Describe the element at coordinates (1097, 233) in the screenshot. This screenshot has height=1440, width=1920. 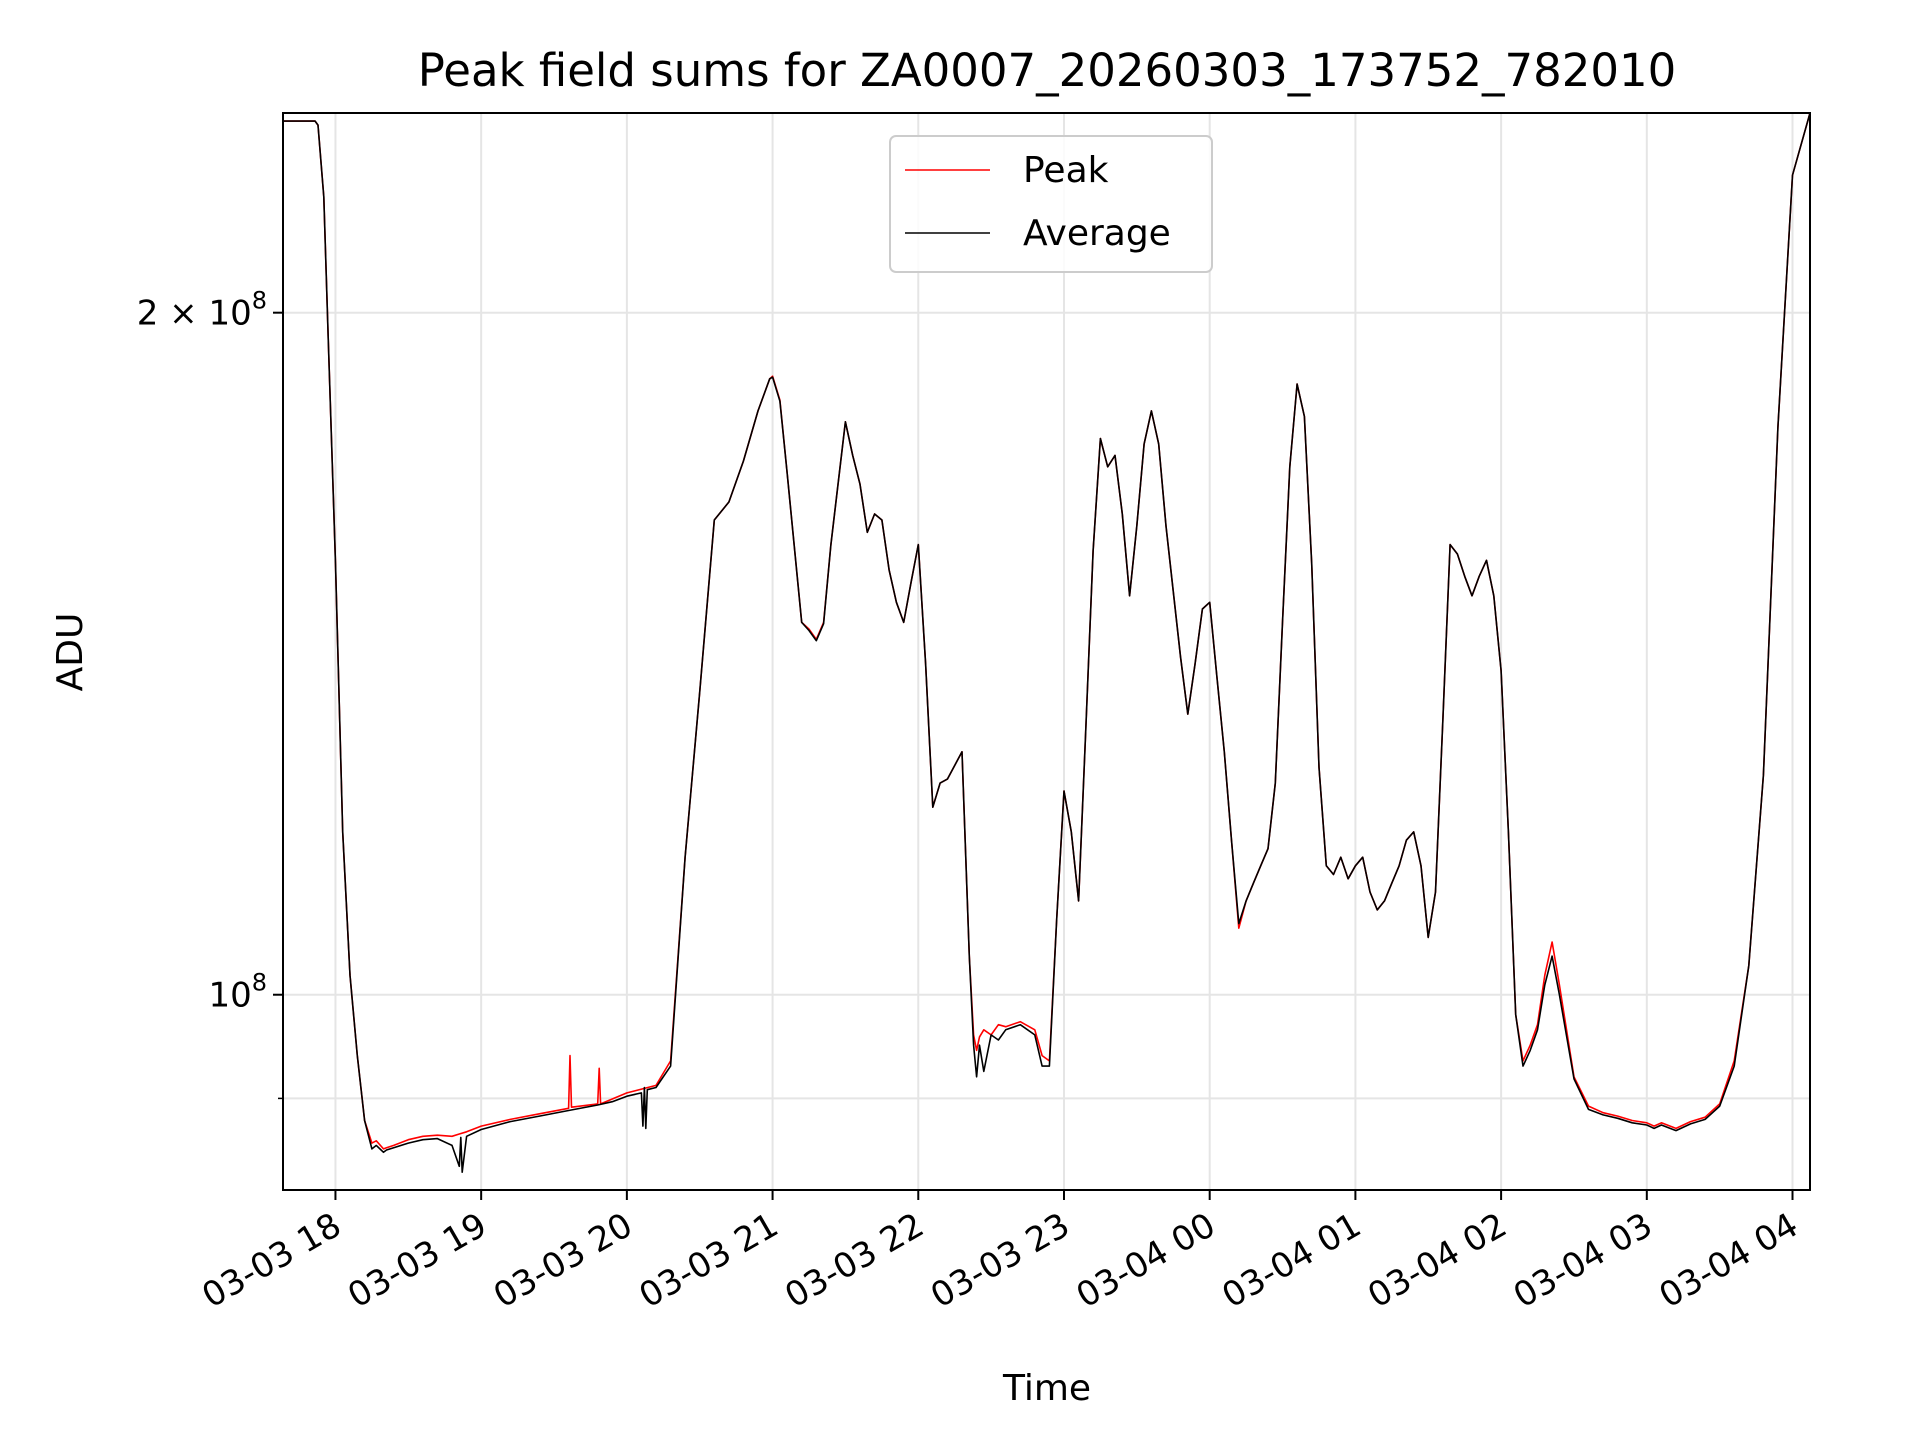
I see `legend-label-average: Average` at that location.